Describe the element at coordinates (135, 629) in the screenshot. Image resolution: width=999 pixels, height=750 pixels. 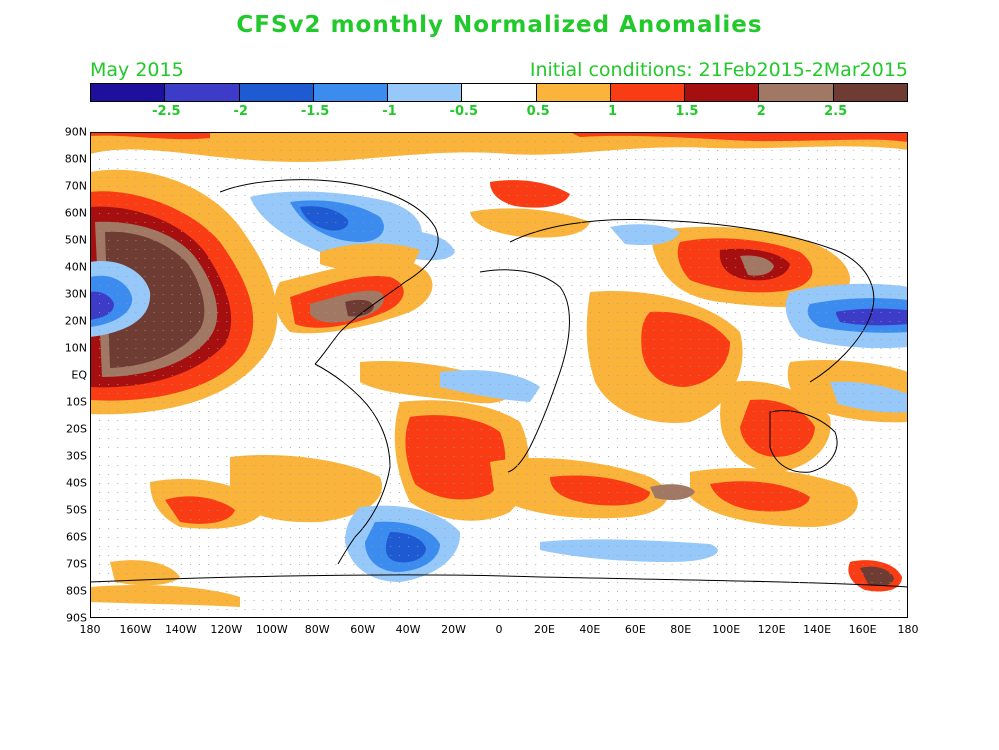
I see `longitude-tick-label: 160W` at that location.